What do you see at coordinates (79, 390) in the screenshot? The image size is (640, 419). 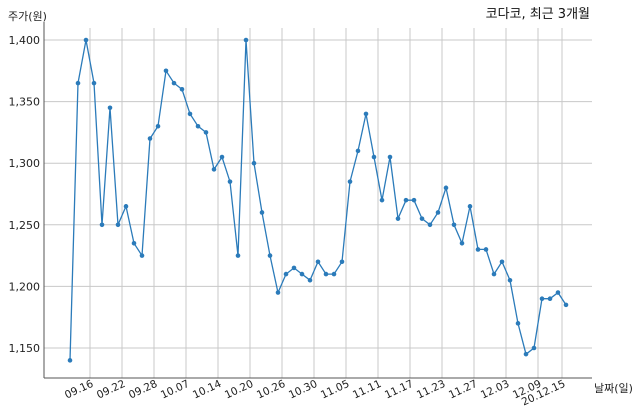 I see `x-tick-label: 09.16` at bounding box center [79, 390].